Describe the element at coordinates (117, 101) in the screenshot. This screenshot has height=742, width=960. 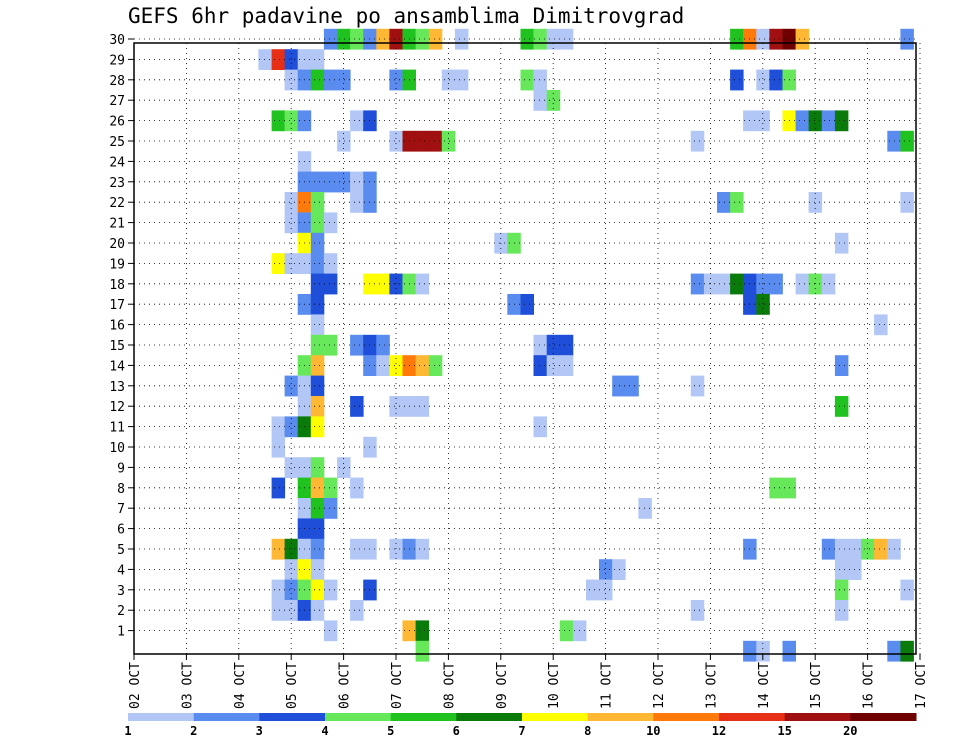
I see `y-tick-label: 27` at that location.